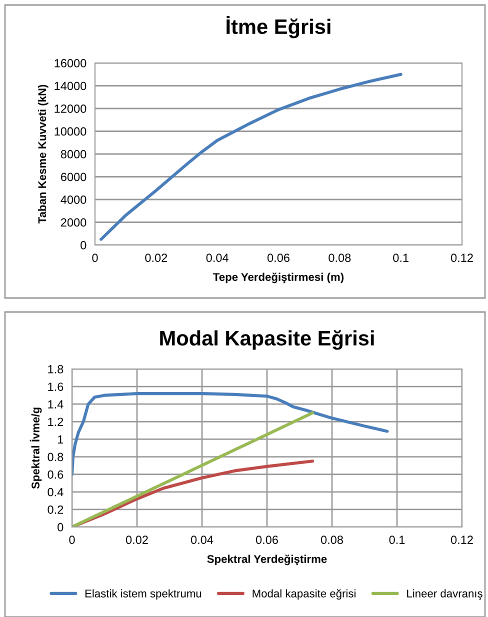 The width and height of the screenshot is (488, 617). What do you see at coordinates (70, 86) in the screenshot?
I see `y-tick-label: 14000` at bounding box center [70, 86].